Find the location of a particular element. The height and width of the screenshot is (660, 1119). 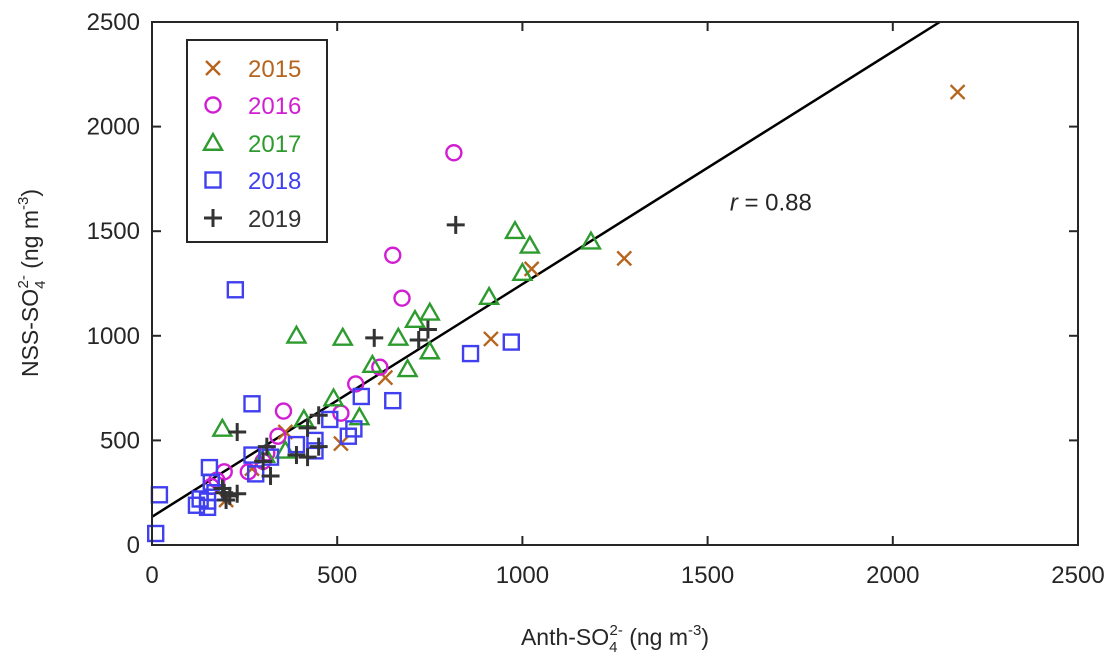

y-tick-label: 1500 is located at coordinates (113, 231).